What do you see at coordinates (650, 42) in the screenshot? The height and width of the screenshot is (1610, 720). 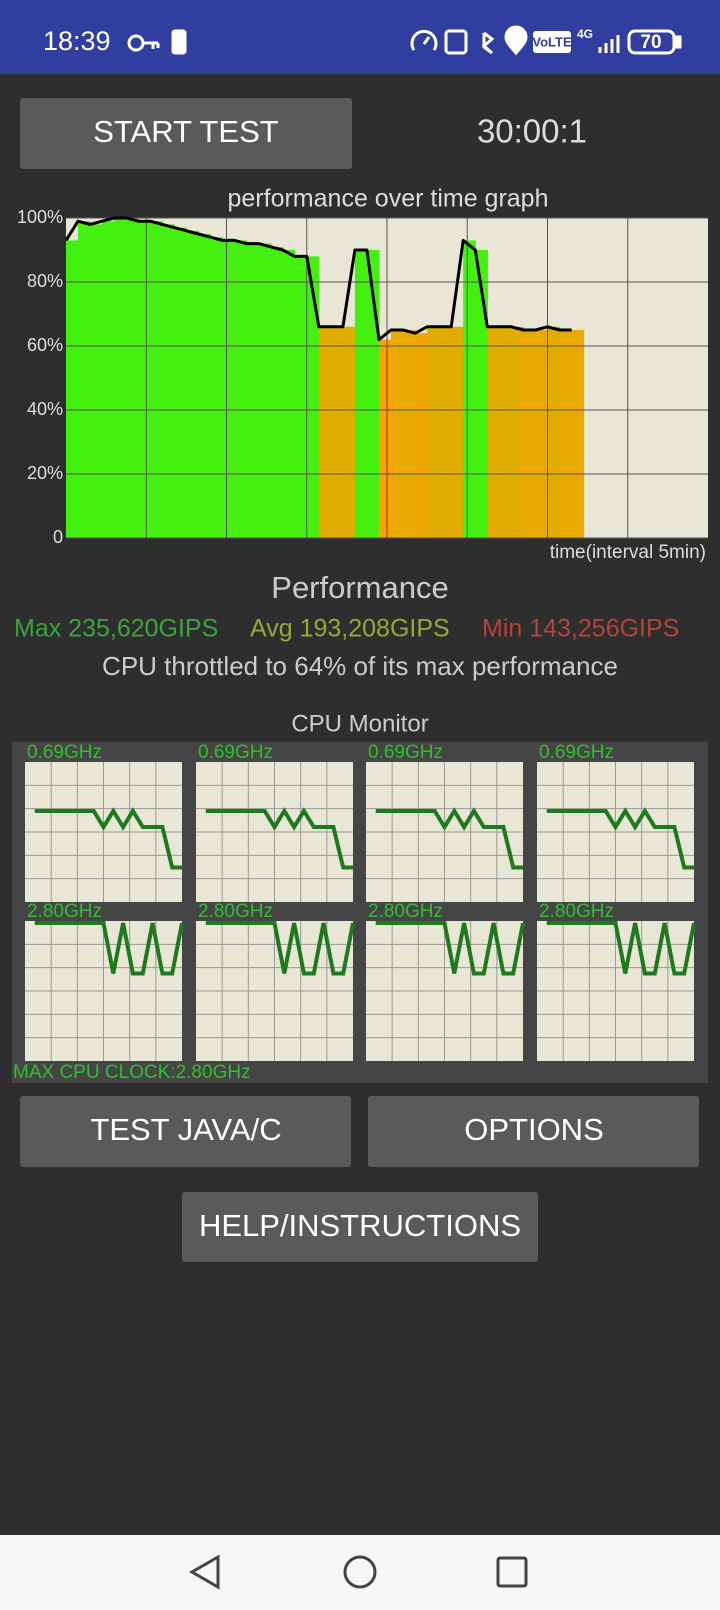 I see `battery-level: 70` at bounding box center [650, 42].